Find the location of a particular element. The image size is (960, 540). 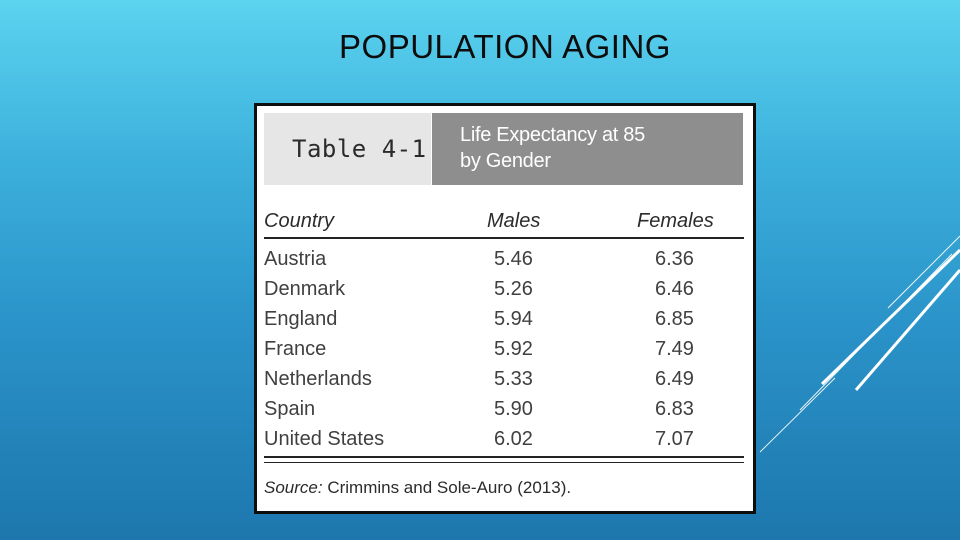

table-row: Denmark 5.26 6.46 is located at coordinates (505, 289).